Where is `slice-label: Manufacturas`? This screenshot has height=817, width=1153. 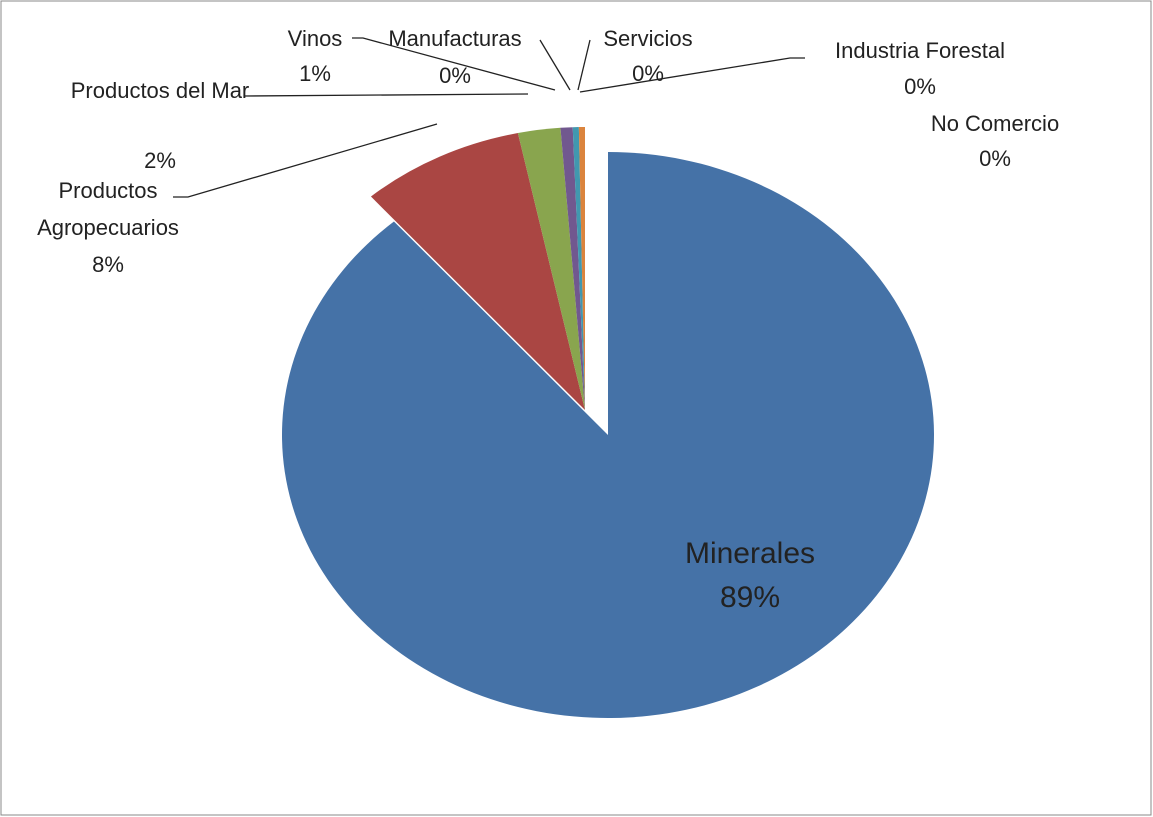
slice-label: Manufacturas is located at coordinates (455, 38).